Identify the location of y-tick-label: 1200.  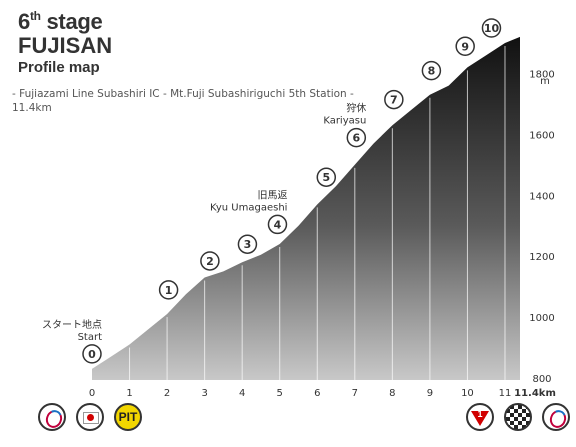
(541, 257).